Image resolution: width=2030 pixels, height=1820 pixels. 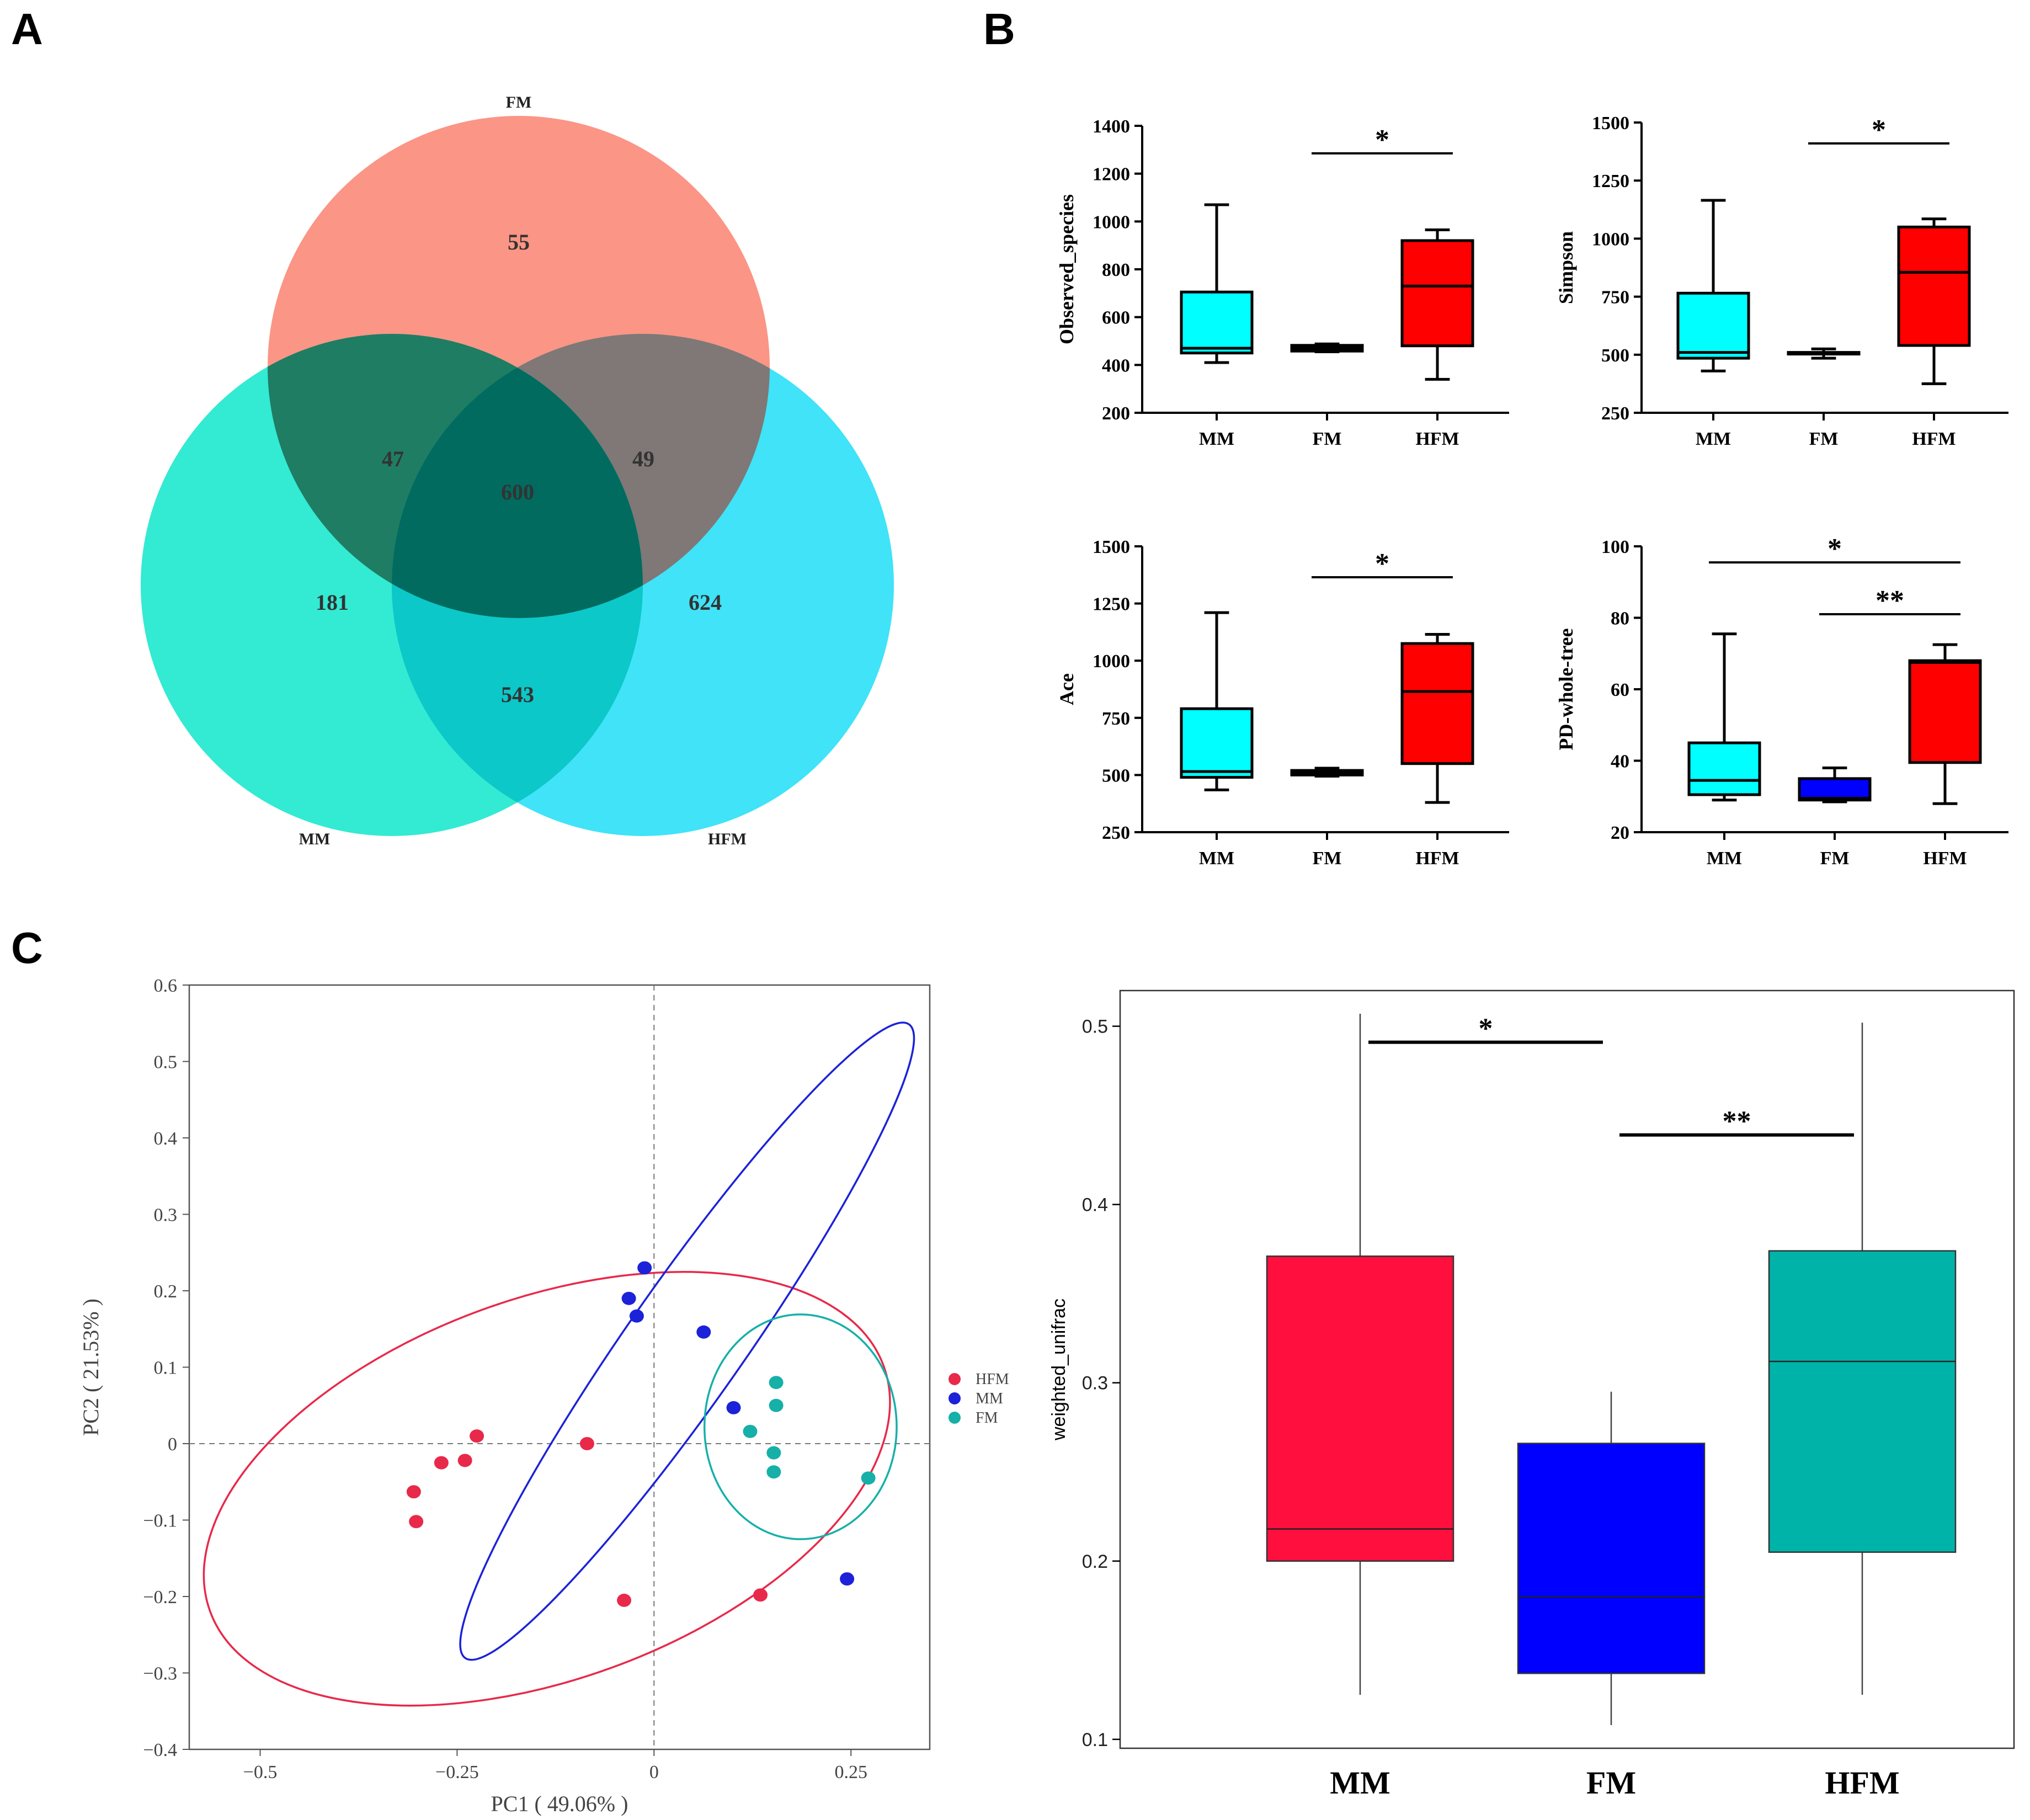 What do you see at coordinates (1615, 547) in the screenshot?
I see `y-tick-label-4: 100` at bounding box center [1615, 547].